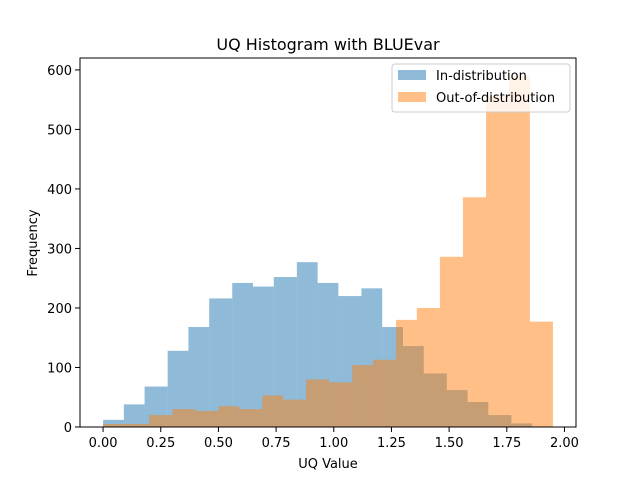 This screenshot has height=480, width=640. What do you see at coordinates (333, 443) in the screenshot?
I see `x-tick-label: 1.00` at bounding box center [333, 443].